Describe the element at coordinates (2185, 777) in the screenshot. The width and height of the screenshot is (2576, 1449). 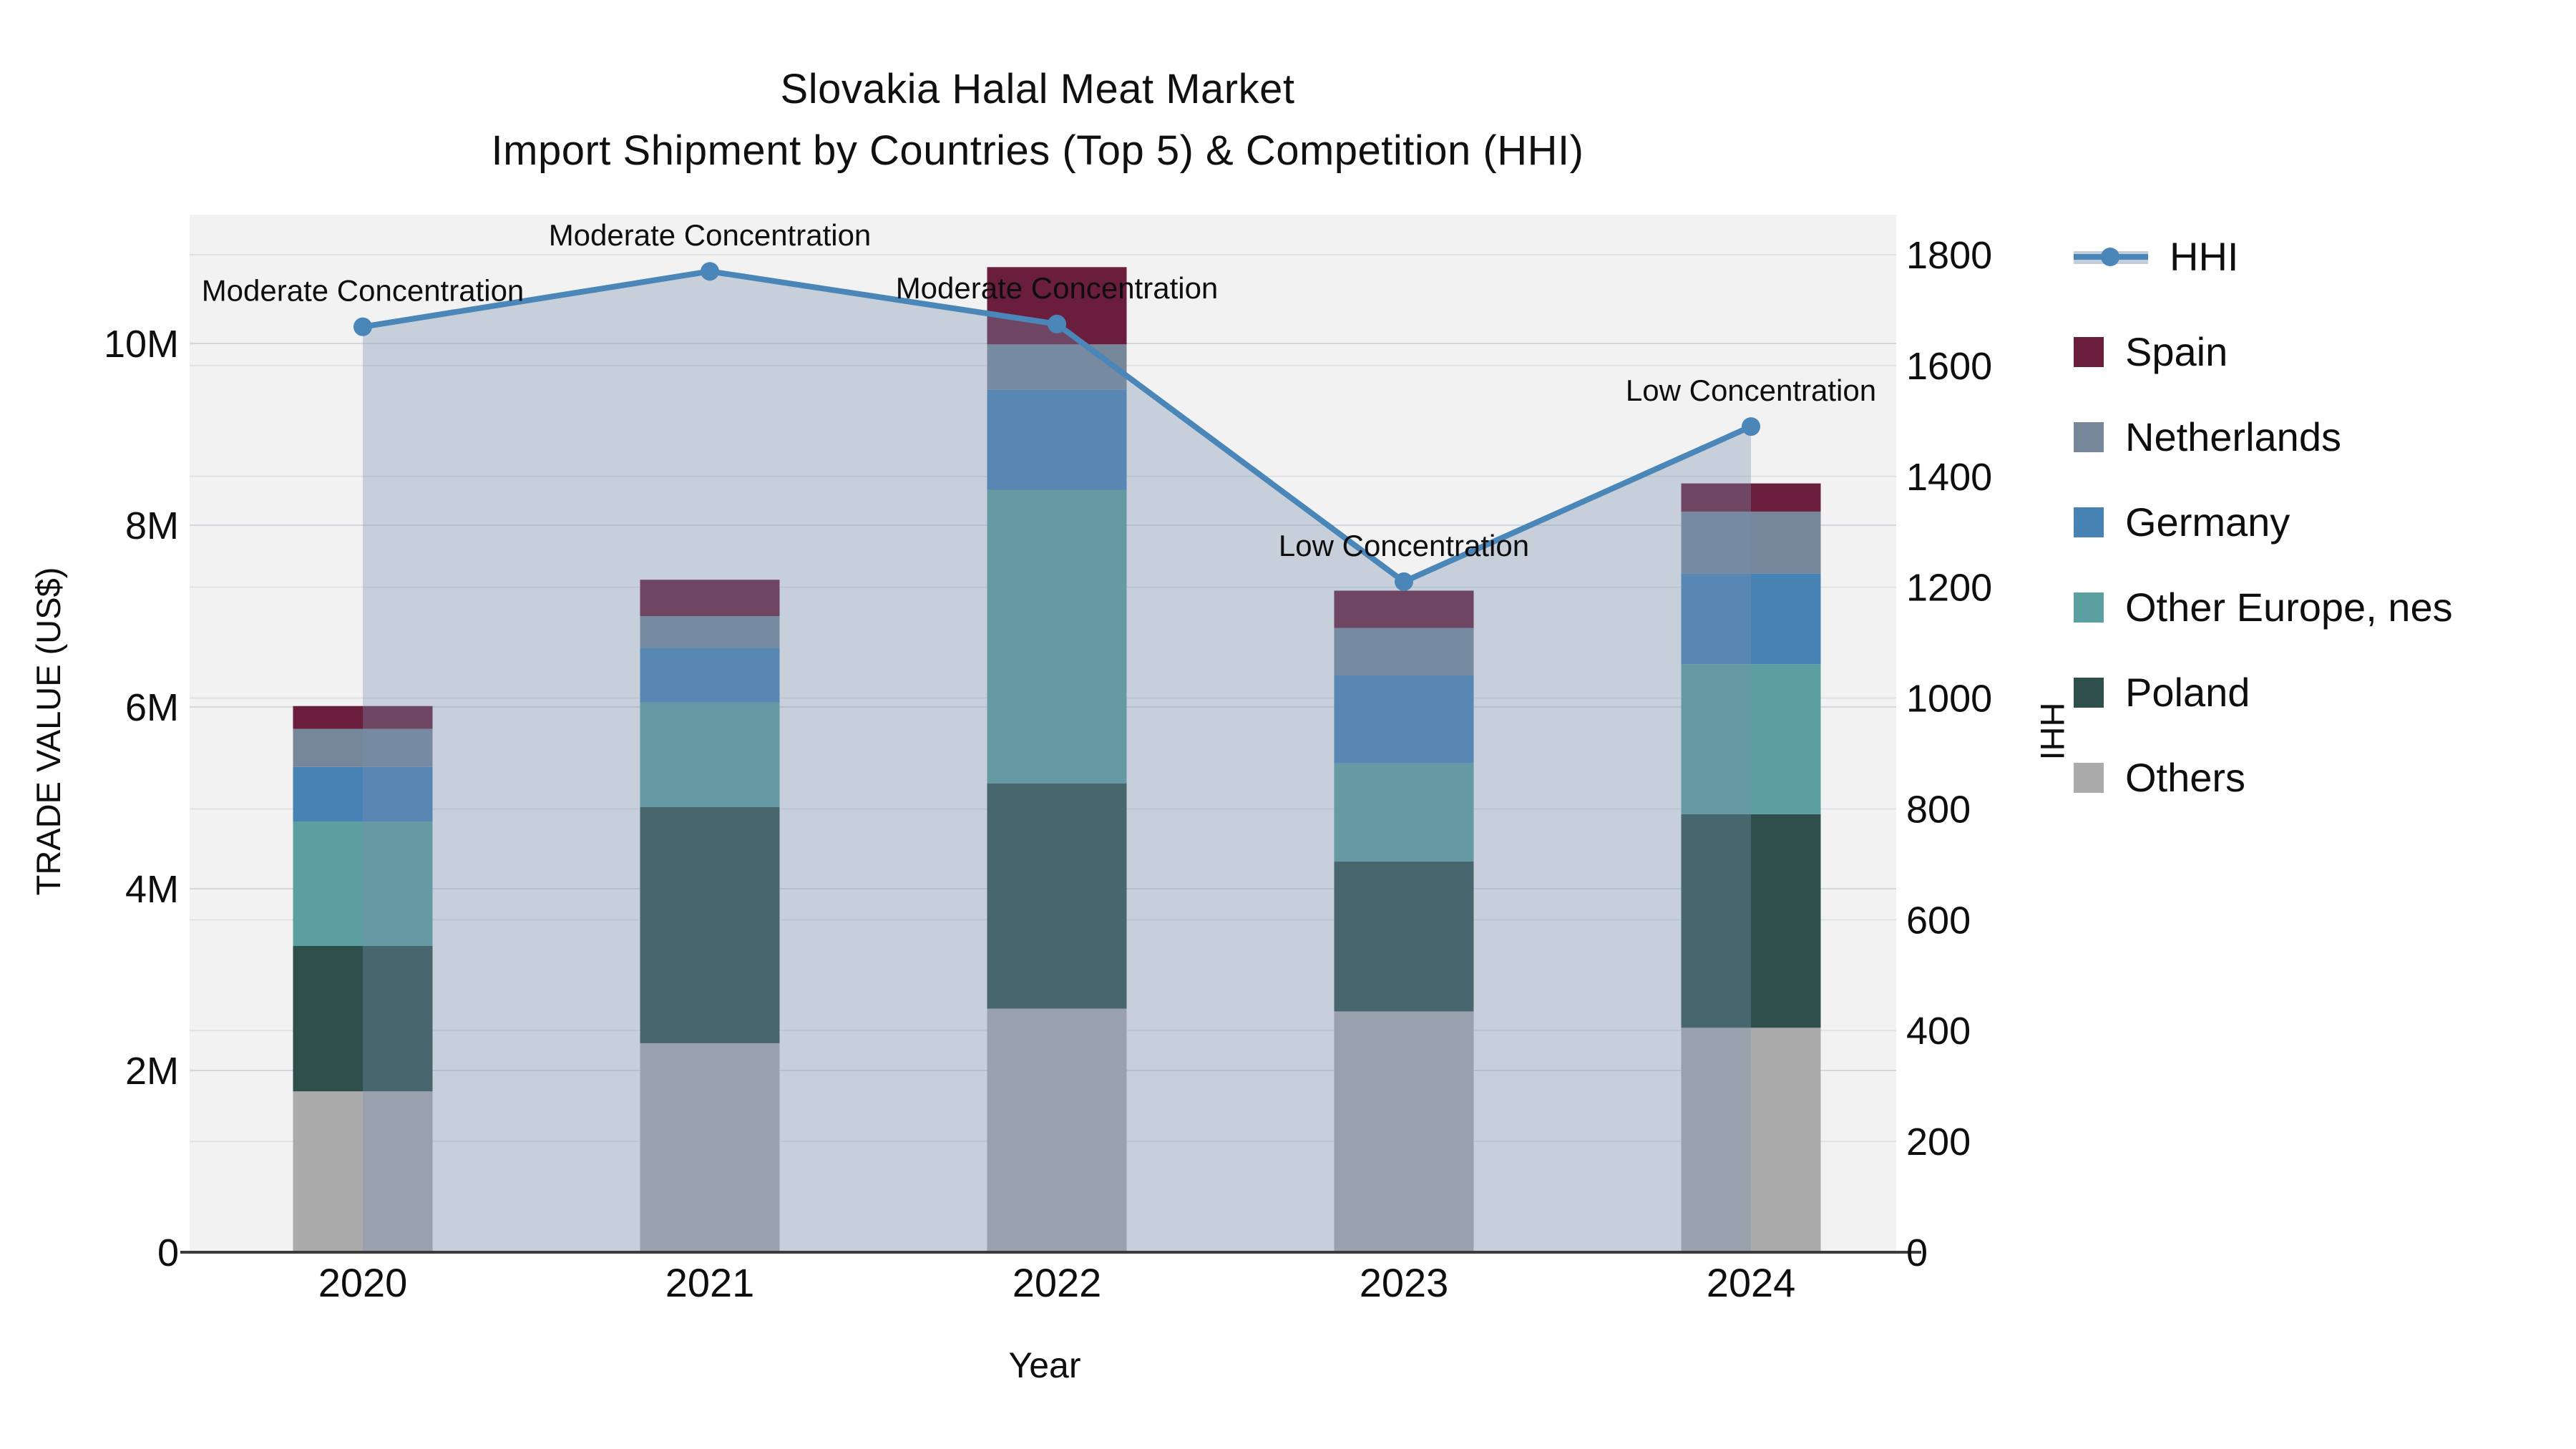
I see `legend-label: Others` at that location.